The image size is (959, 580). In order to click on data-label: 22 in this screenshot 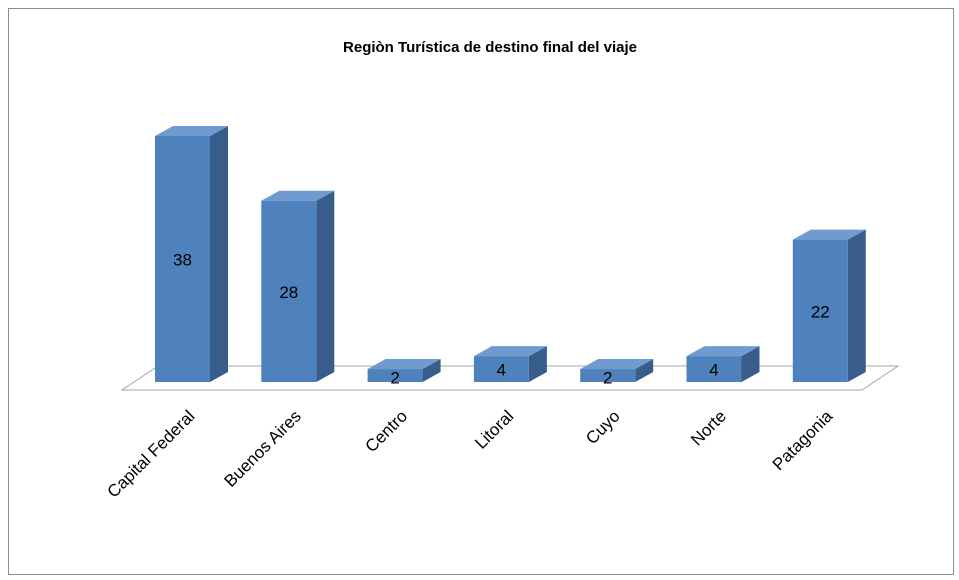, I will do `click(820, 311)`.